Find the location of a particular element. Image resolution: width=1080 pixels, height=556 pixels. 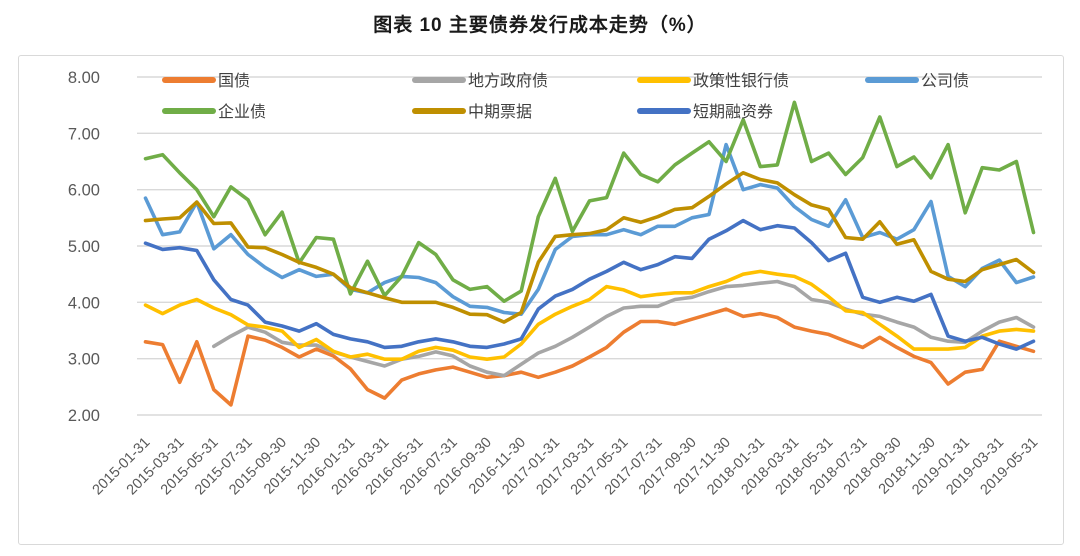

legend-label-treasury-bond: 国债 is located at coordinates (234, 81).